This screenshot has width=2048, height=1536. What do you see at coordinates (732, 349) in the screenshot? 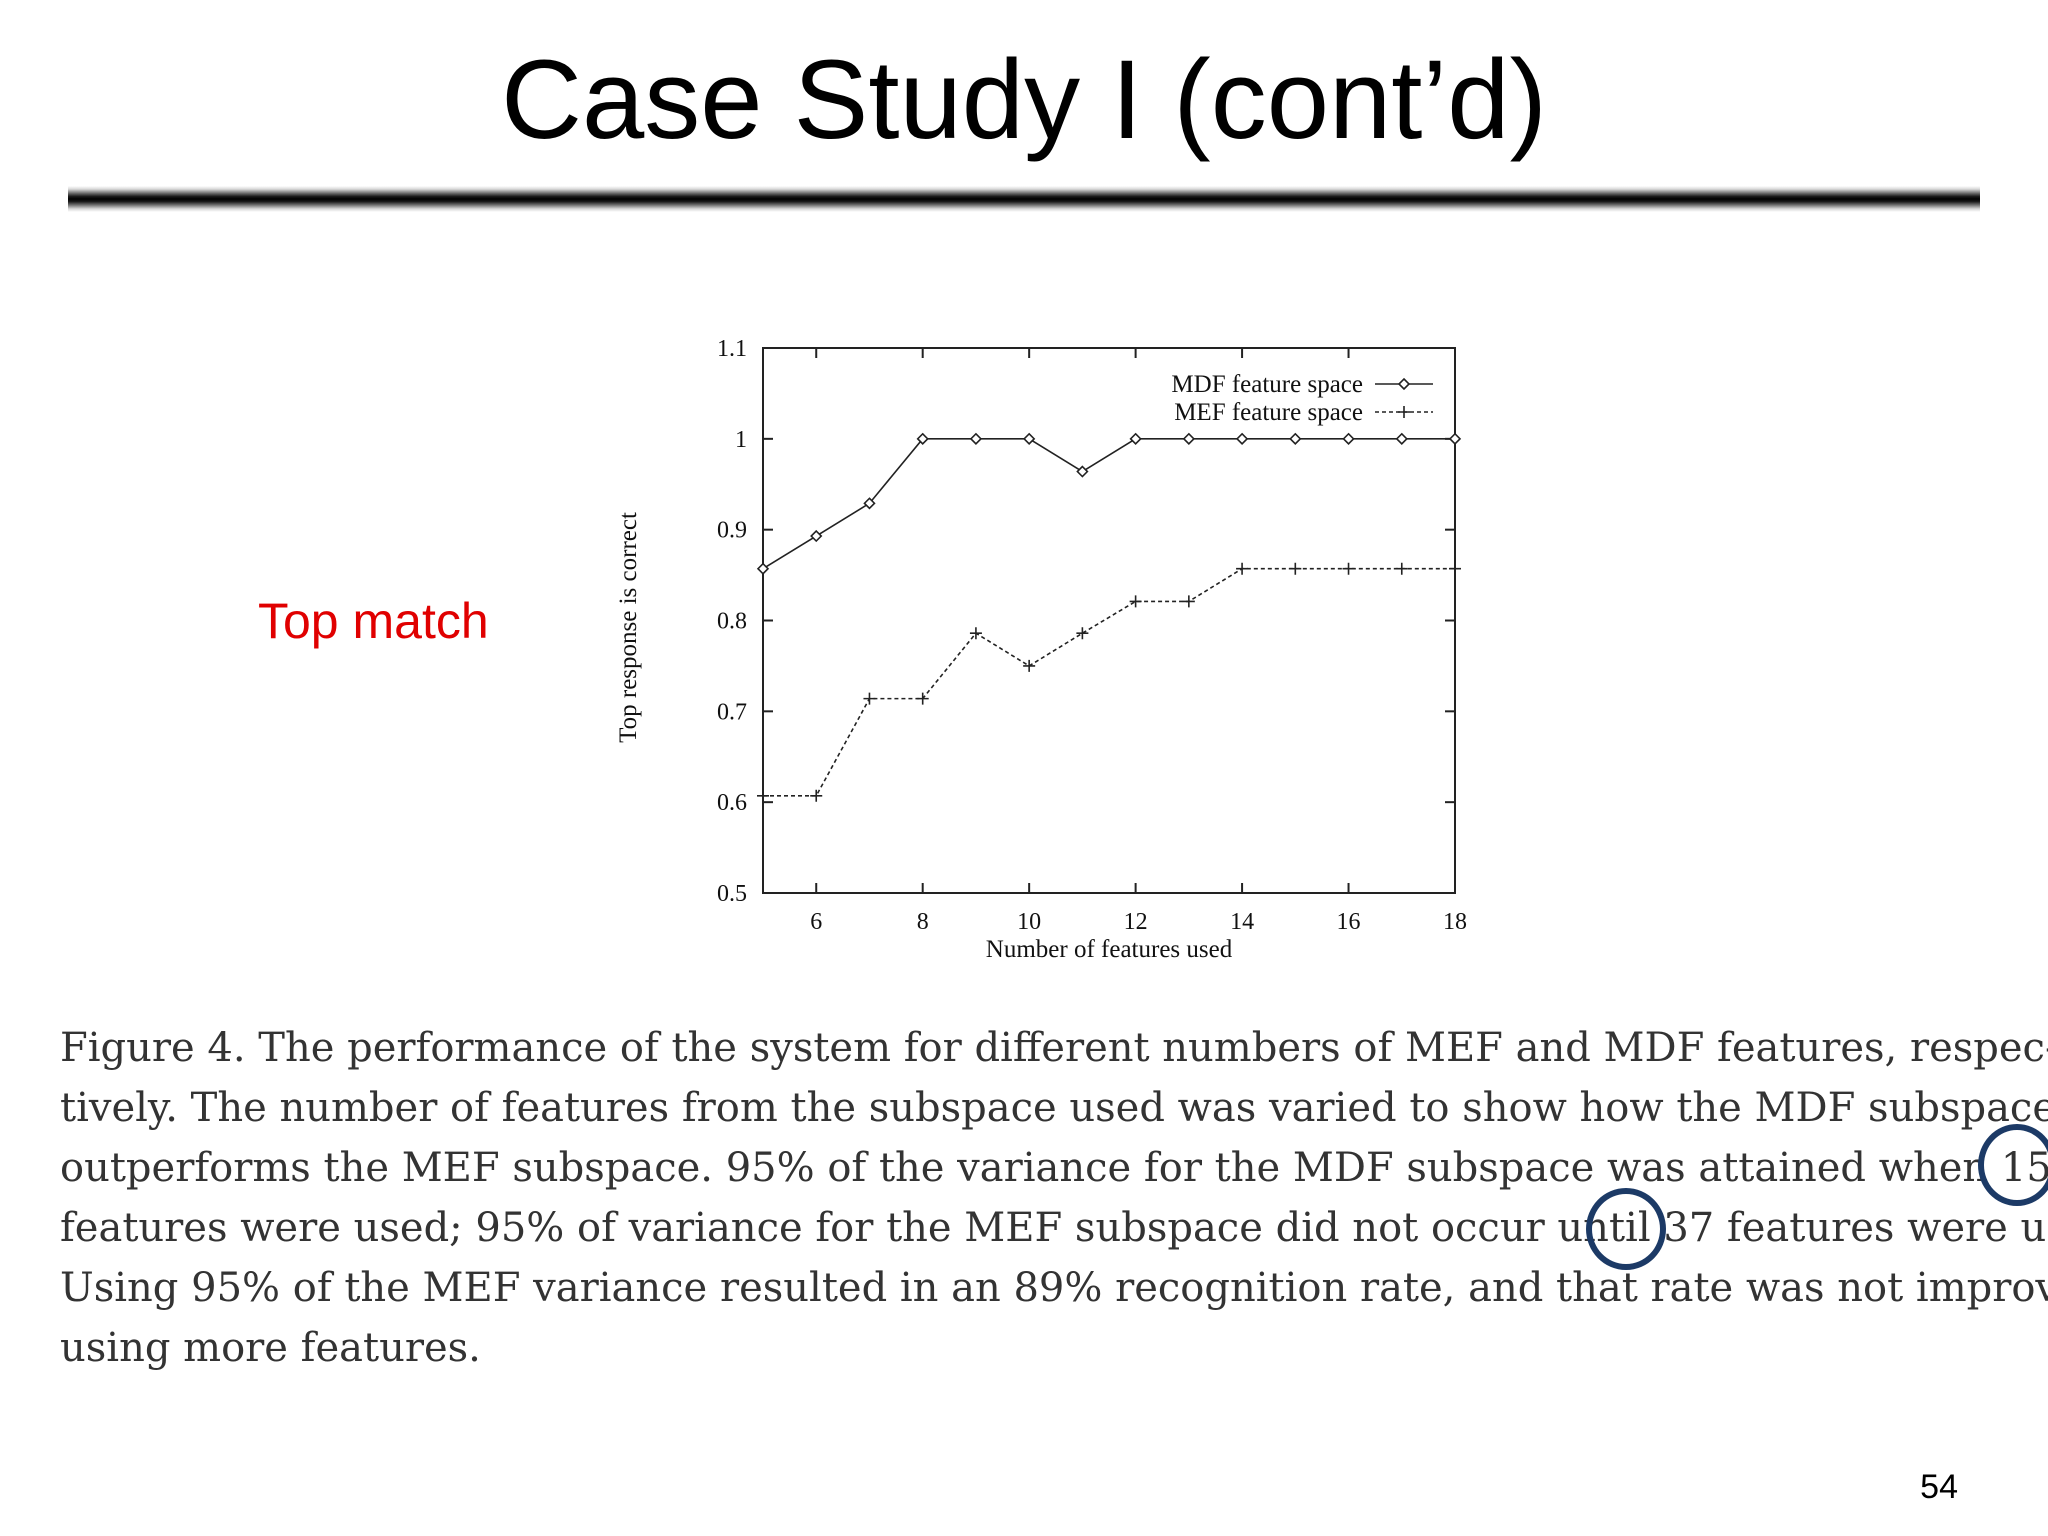
I see `y-tick-label: 1.1` at bounding box center [732, 349].